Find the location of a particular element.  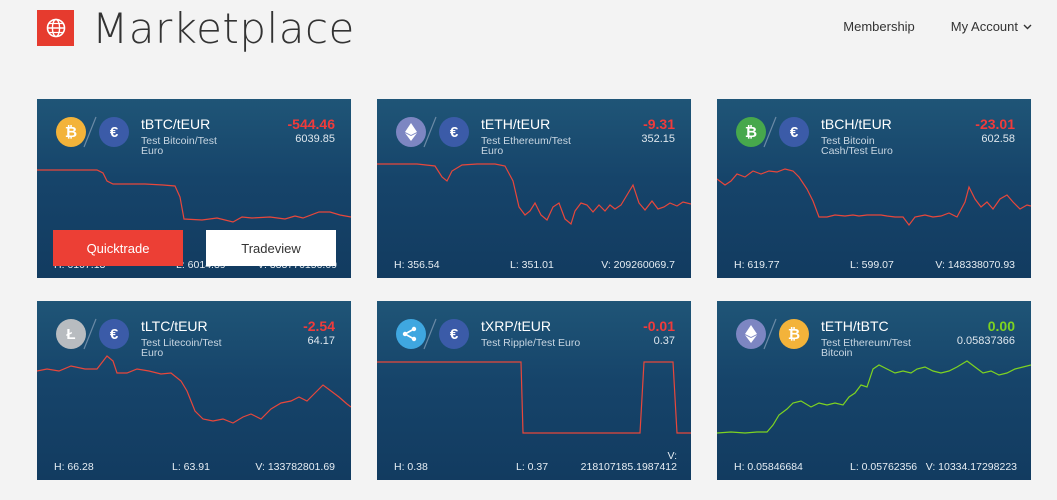

top-nav: Membership My Account is located at coordinates (937, 26).